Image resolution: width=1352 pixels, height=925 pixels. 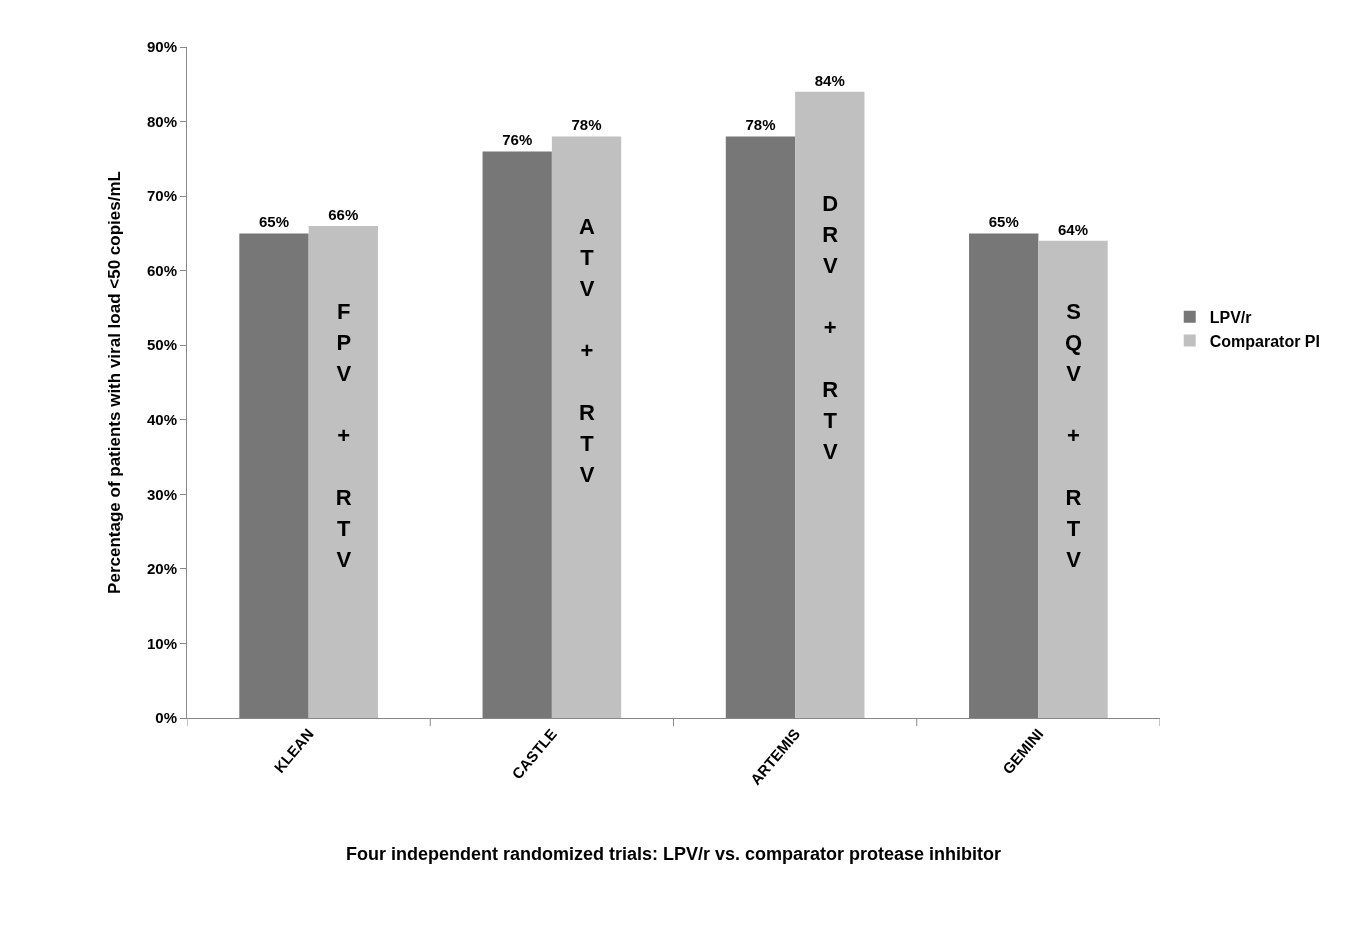 I want to click on data-label: 66%, so click(x=343, y=214).